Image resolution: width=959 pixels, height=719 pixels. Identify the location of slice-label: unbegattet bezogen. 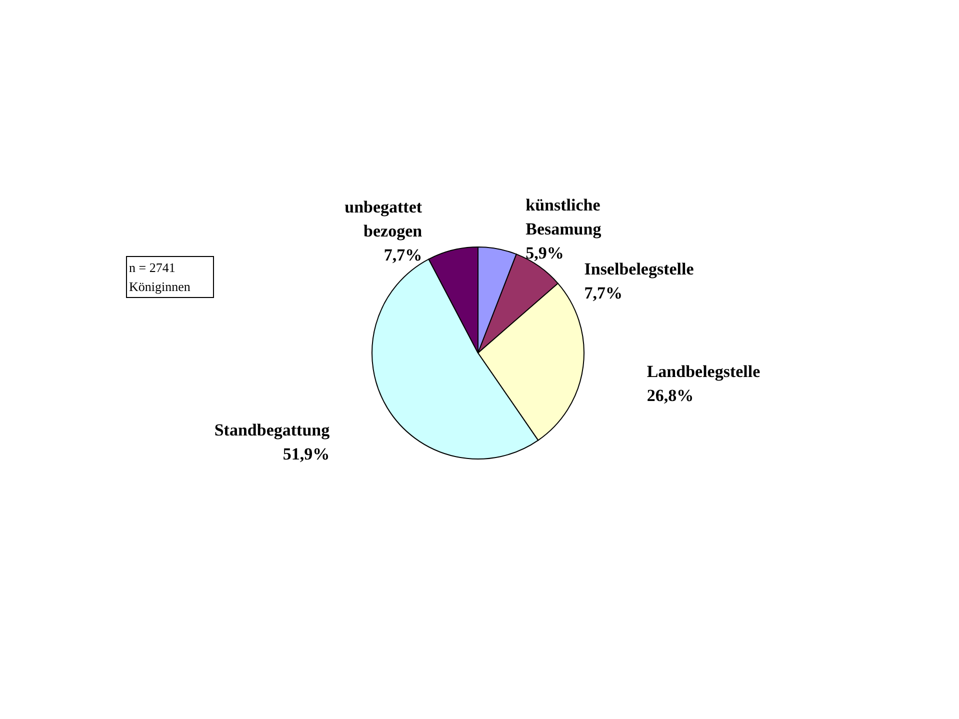
(383, 218).